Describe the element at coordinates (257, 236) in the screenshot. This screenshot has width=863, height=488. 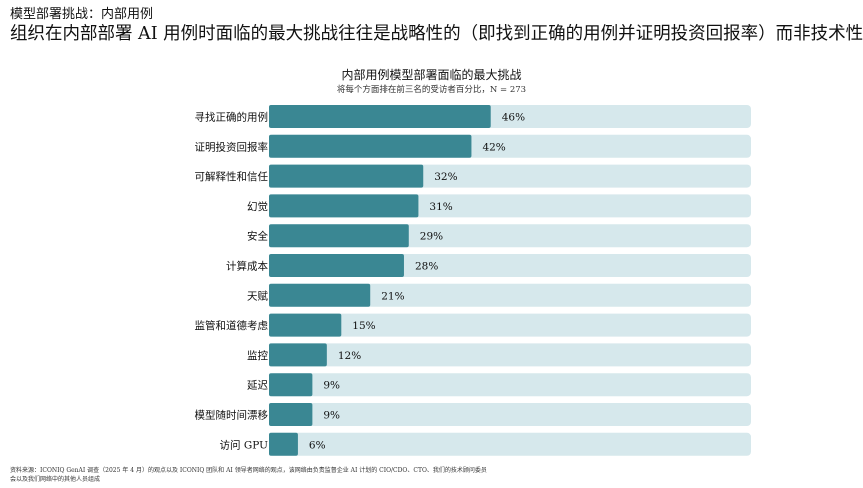
I see `category-label: 安全` at that location.